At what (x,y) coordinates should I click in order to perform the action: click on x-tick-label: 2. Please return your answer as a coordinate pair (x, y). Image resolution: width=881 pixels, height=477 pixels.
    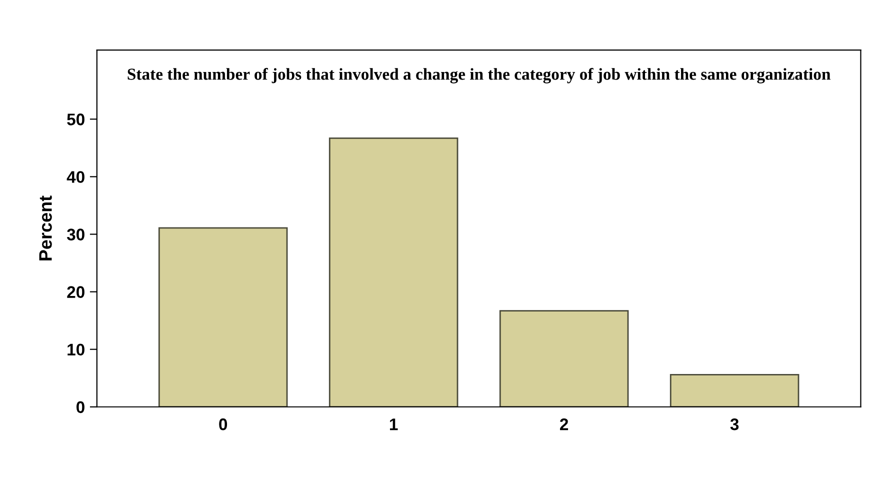
    Looking at the image, I should click on (564, 424).